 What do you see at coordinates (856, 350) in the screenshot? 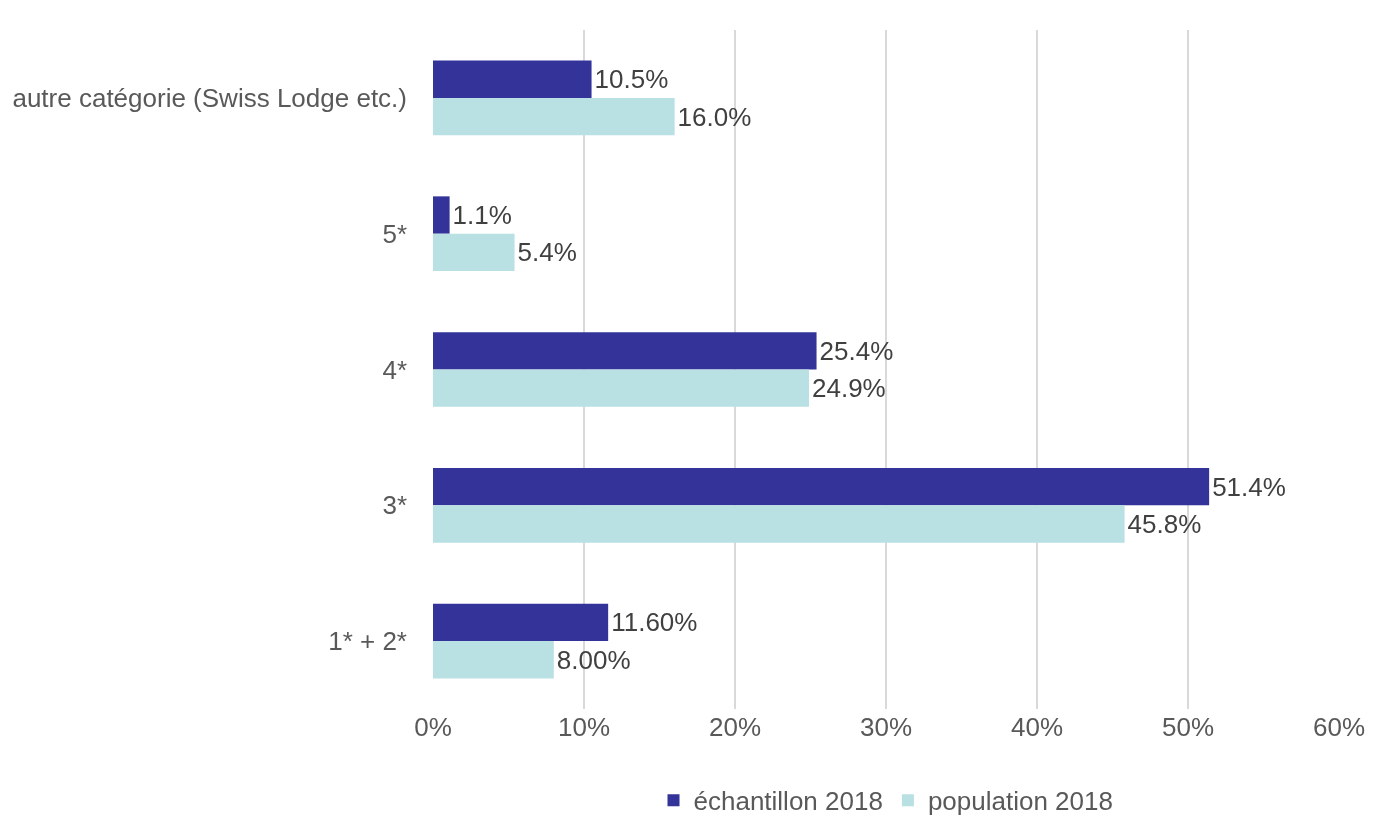
I see `data-label: 25.4%` at bounding box center [856, 350].